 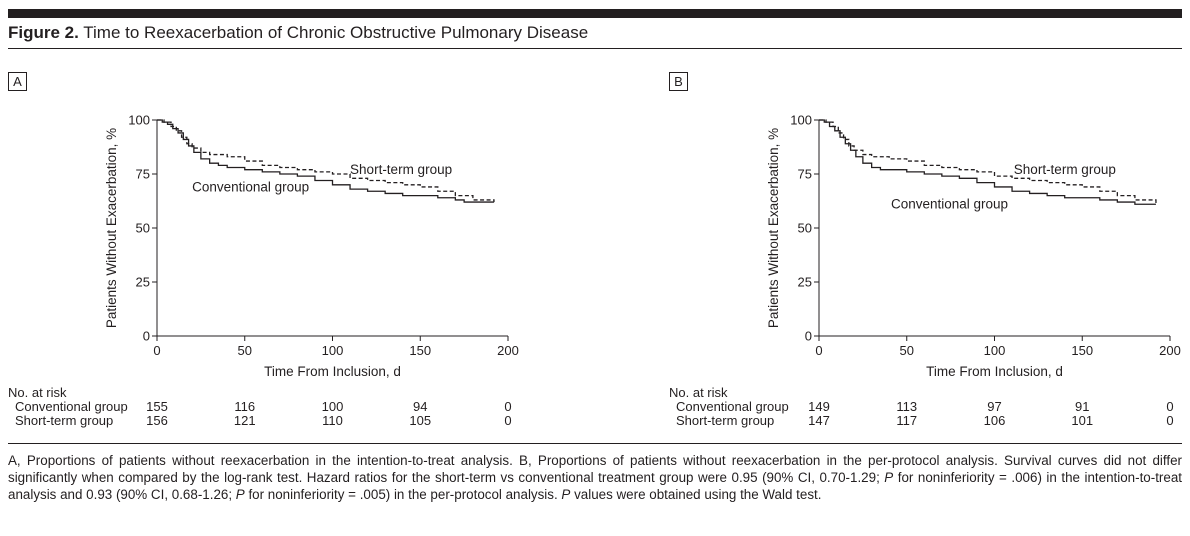 I want to click on series-label-a-conventional: Conventional group, so click(x=250, y=186).